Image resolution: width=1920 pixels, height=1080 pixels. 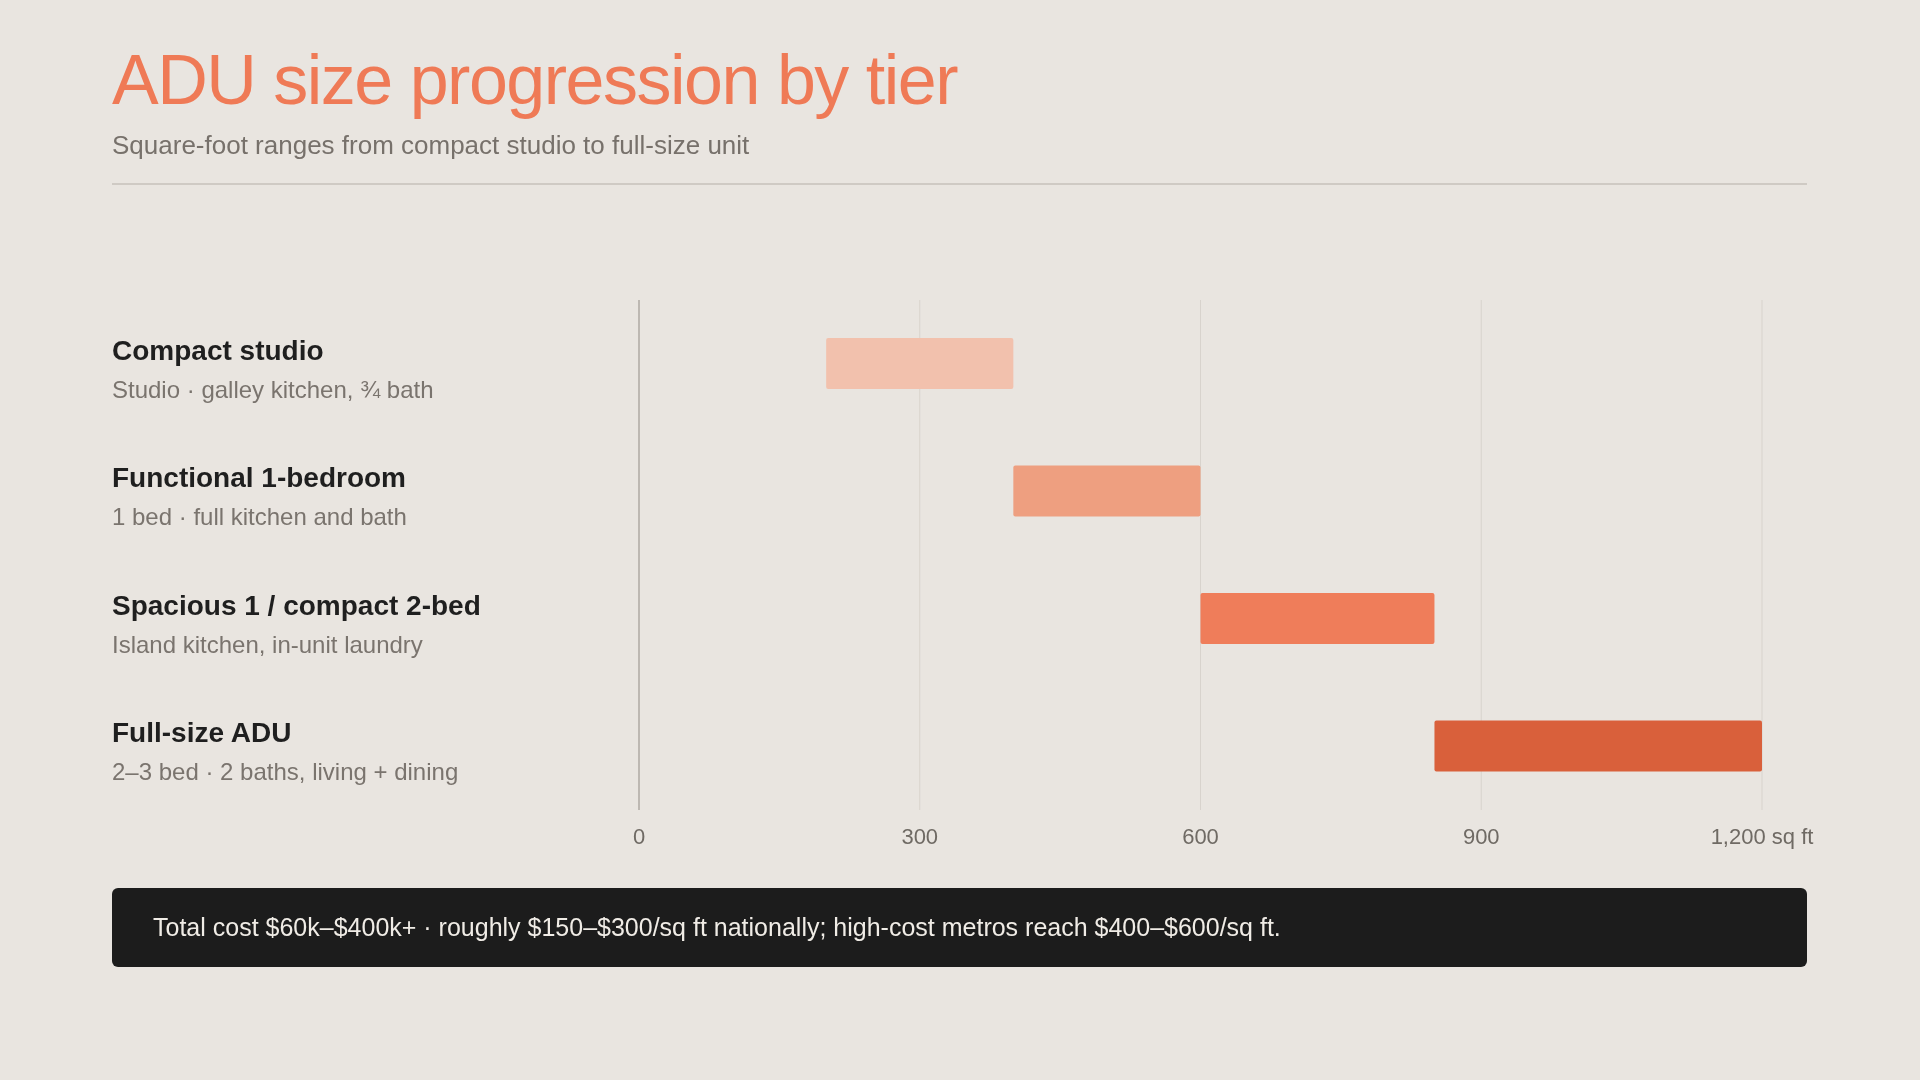 What do you see at coordinates (920, 836) in the screenshot?
I see `x-tick-label: 300` at bounding box center [920, 836].